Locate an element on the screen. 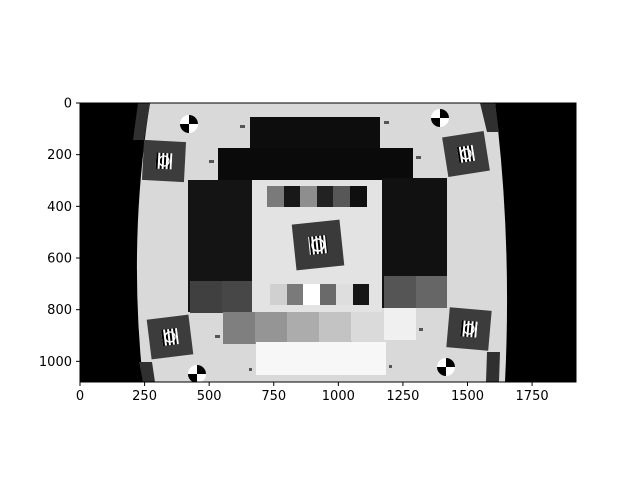 The height and width of the screenshot is (480, 640). corner-tab-bottom-left is located at coordinates (147, 372).